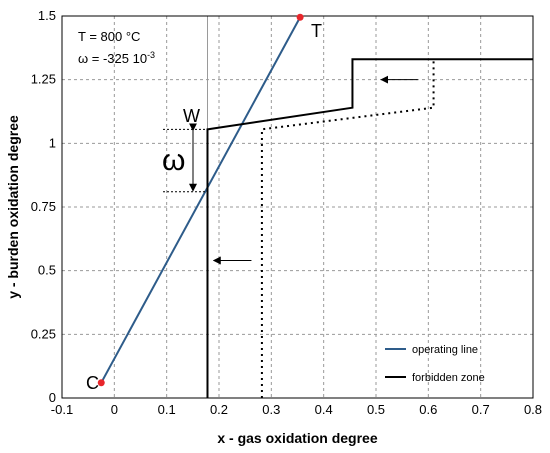 Image resolution: width=550 pixels, height=453 pixels. Describe the element at coordinates (109, 36) in the screenshot. I see `temperature-annotation: T = 800 °C` at that location.